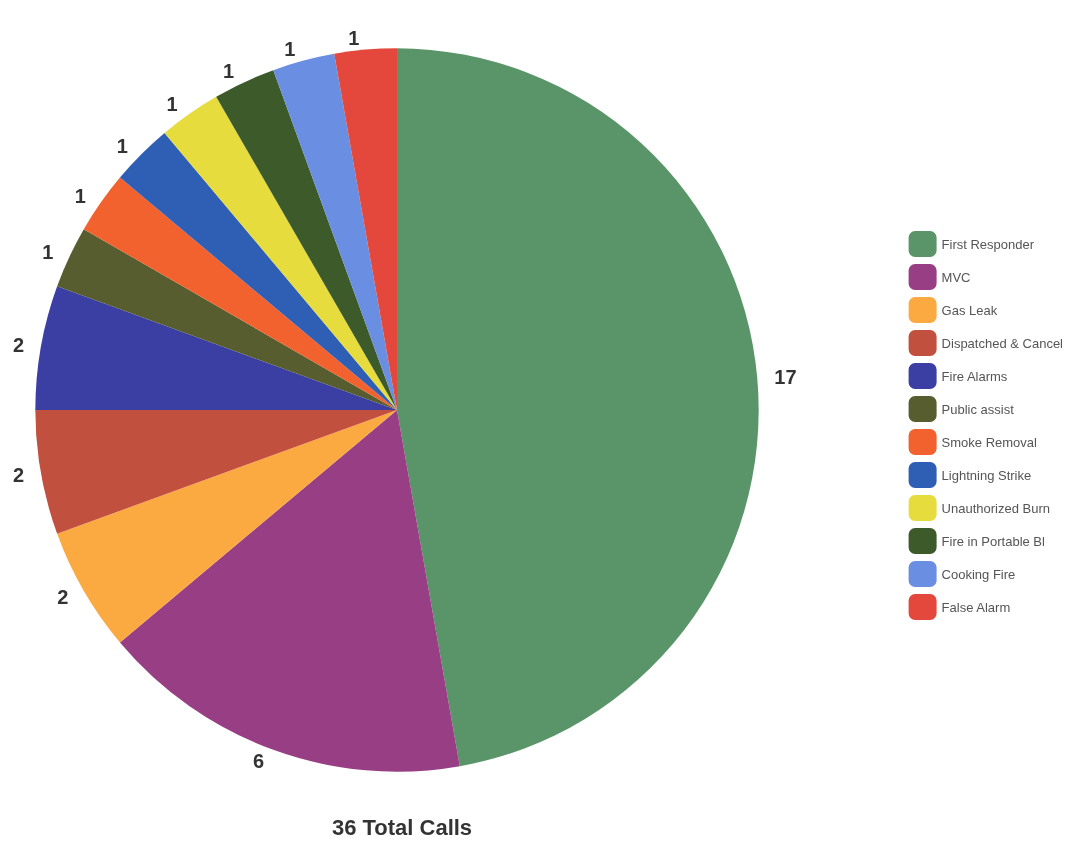  What do you see at coordinates (976, 607) in the screenshot?
I see `legend-label: False Alarm` at bounding box center [976, 607].